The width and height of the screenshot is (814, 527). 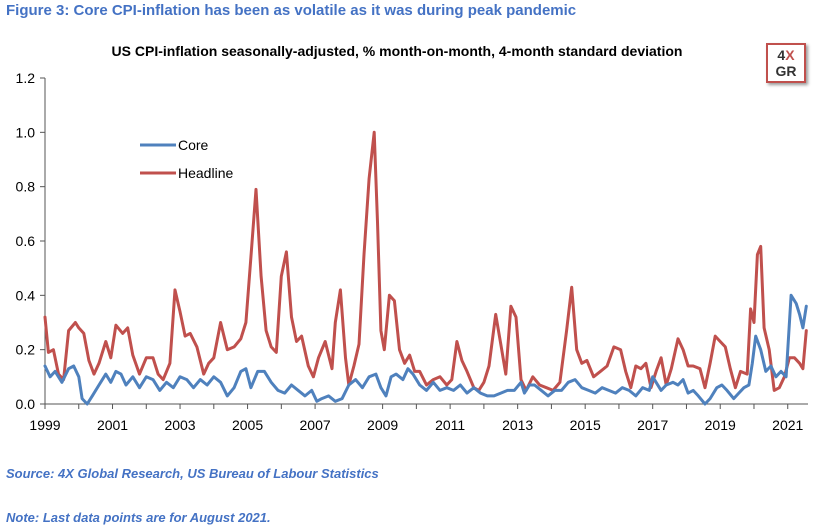 What do you see at coordinates (193, 145) in the screenshot?
I see `legend-label-core: Core` at bounding box center [193, 145].